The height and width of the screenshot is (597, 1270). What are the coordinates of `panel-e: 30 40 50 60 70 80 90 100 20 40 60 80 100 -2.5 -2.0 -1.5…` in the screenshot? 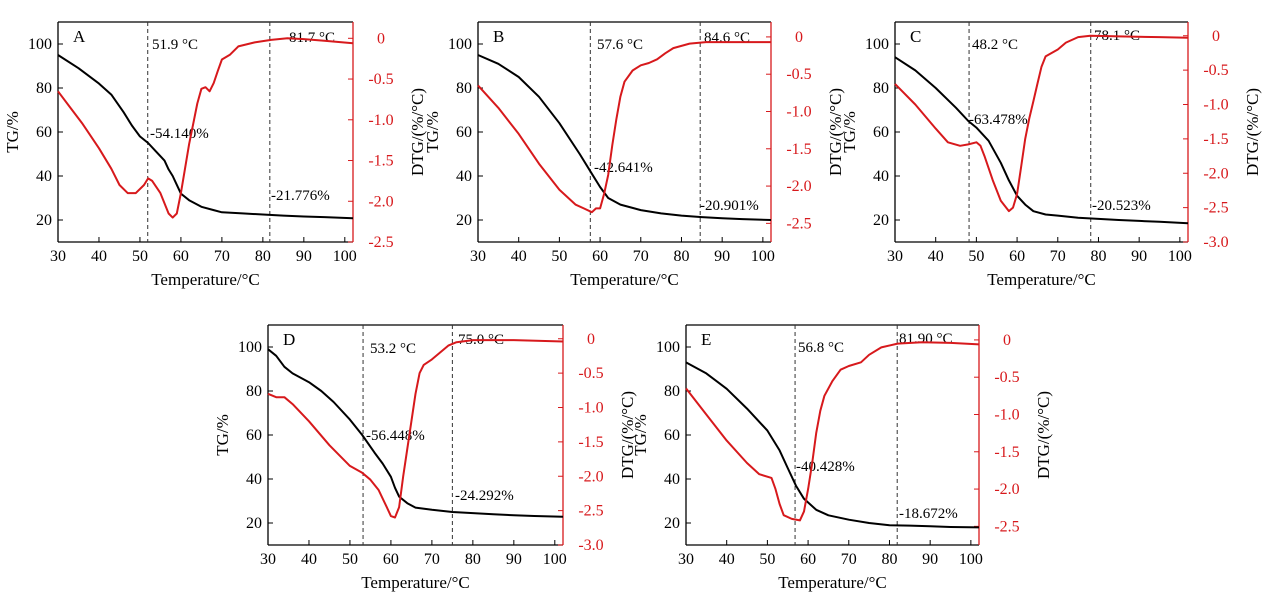 It's located at (842, 458).